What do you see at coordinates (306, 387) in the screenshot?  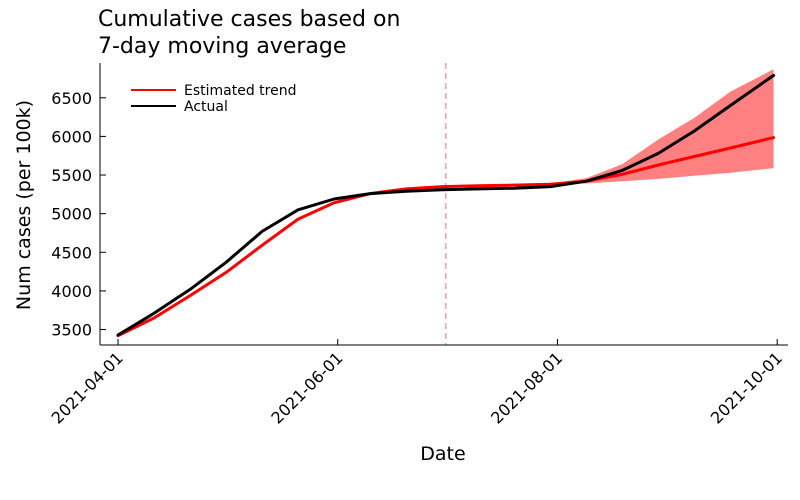 I see `x-tick-label: 2021-06-01` at bounding box center [306, 387].